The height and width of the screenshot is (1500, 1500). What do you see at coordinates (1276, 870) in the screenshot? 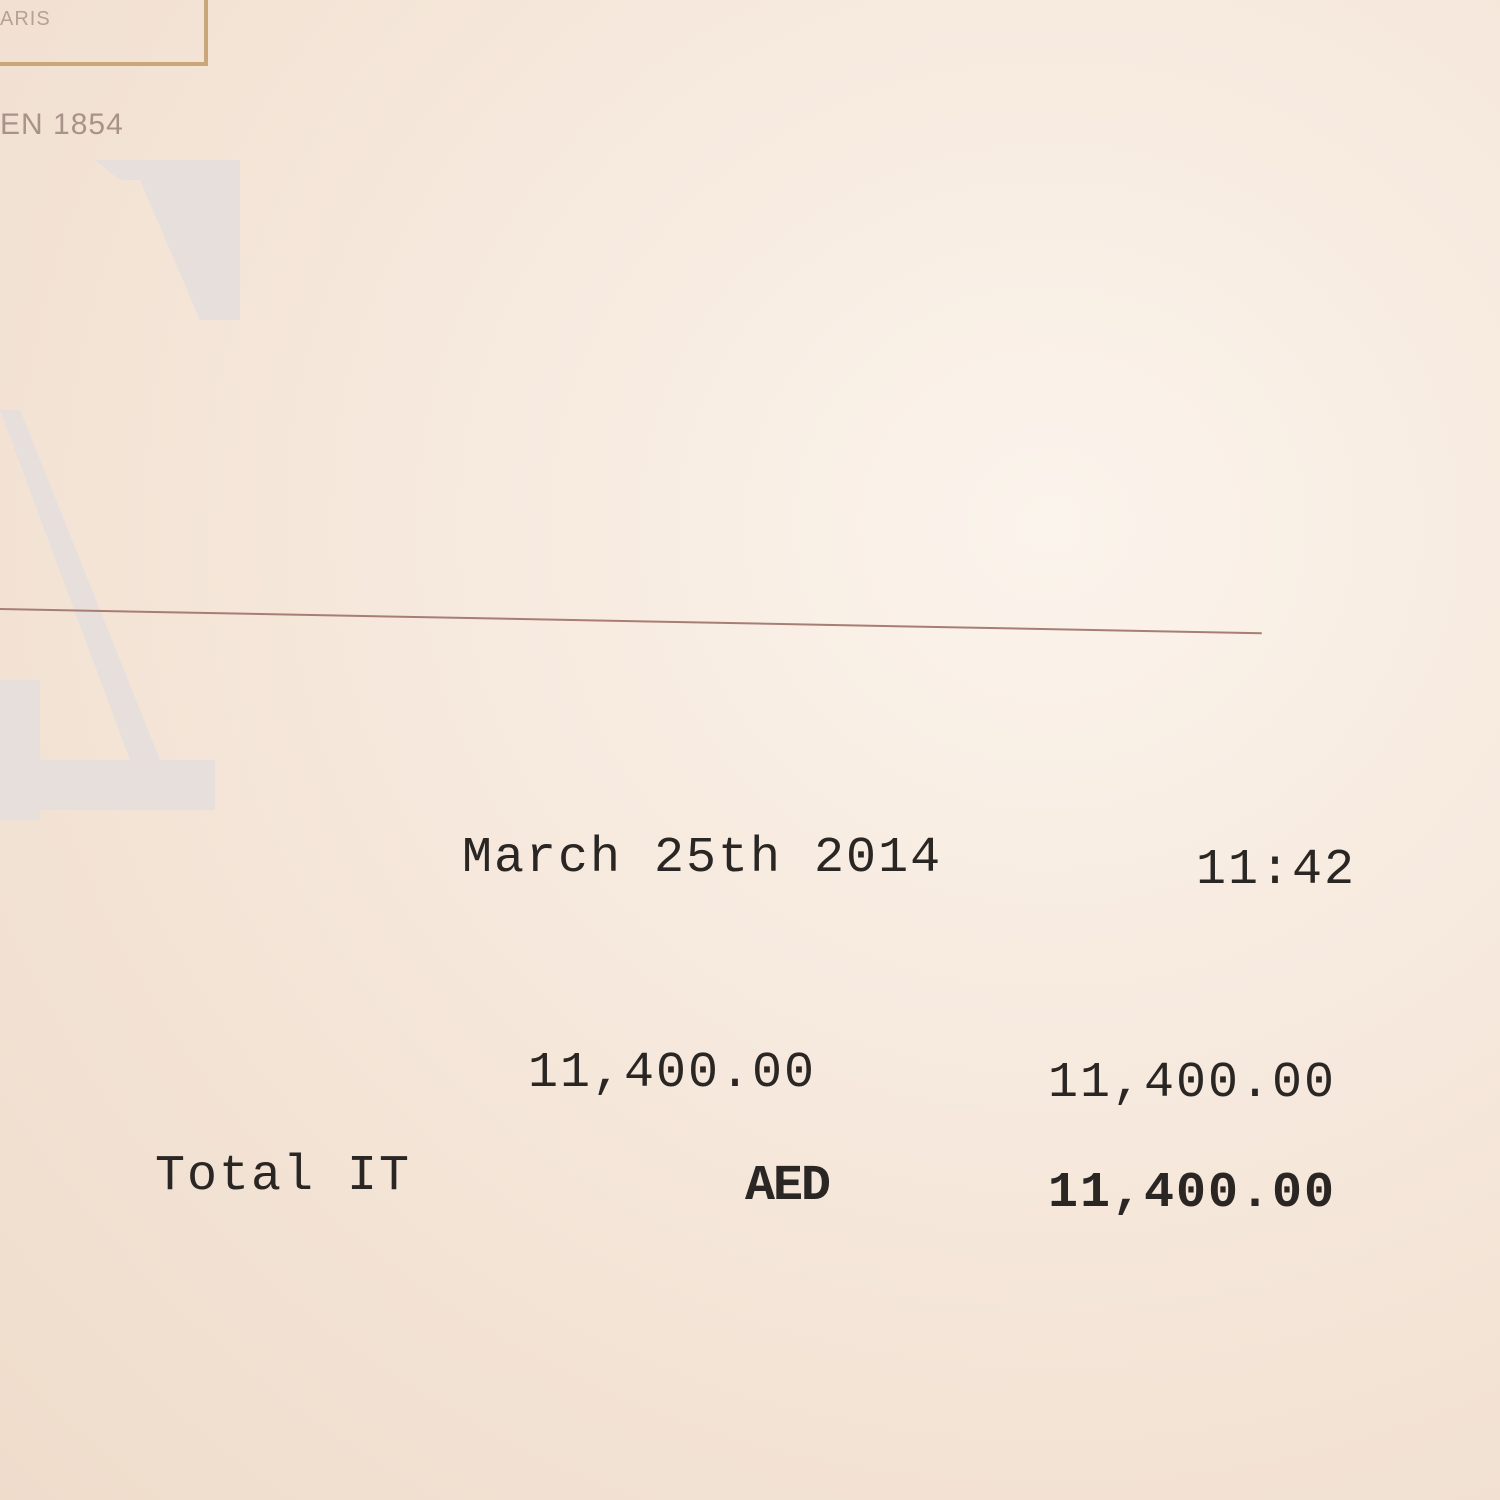
I see `receipt-time: 11:42` at bounding box center [1276, 870].